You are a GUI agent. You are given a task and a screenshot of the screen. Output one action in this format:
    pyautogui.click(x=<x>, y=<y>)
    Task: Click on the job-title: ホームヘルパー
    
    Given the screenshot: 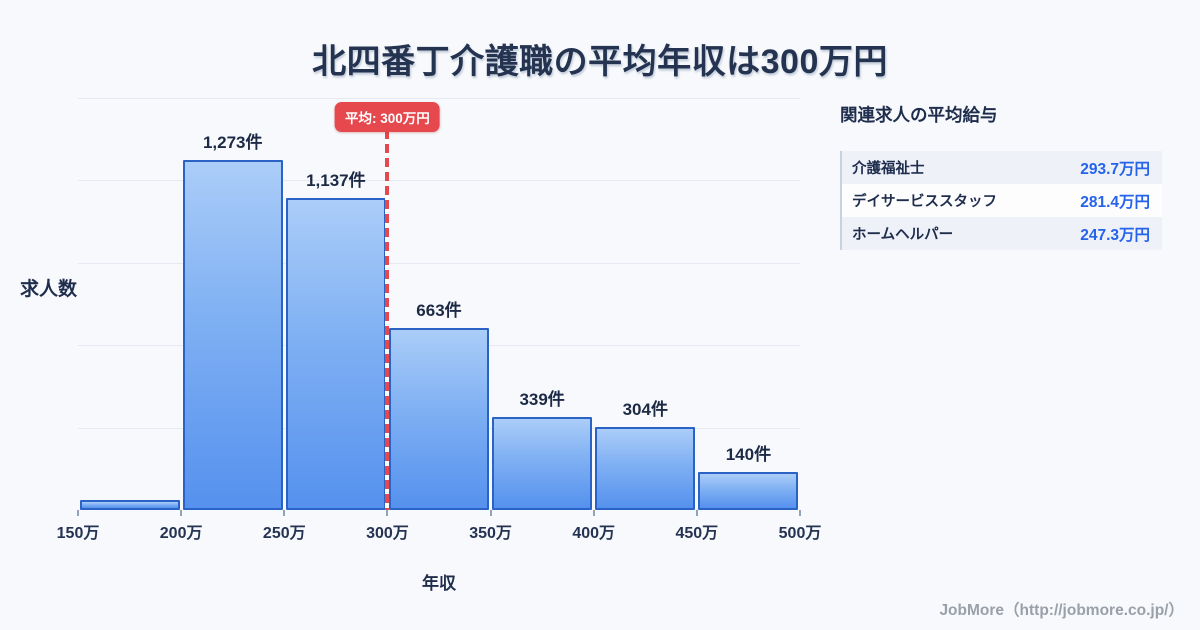 What is the action you would take?
    pyautogui.click(x=903, y=235)
    